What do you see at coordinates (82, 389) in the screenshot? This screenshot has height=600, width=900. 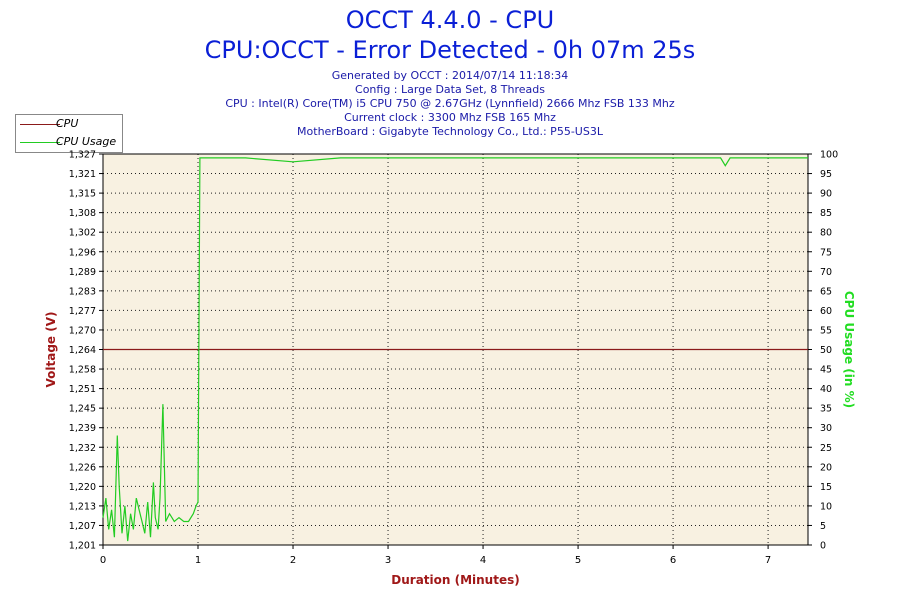 I see `y-tick-label-left: 1,251` at bounding box center [82, 389].